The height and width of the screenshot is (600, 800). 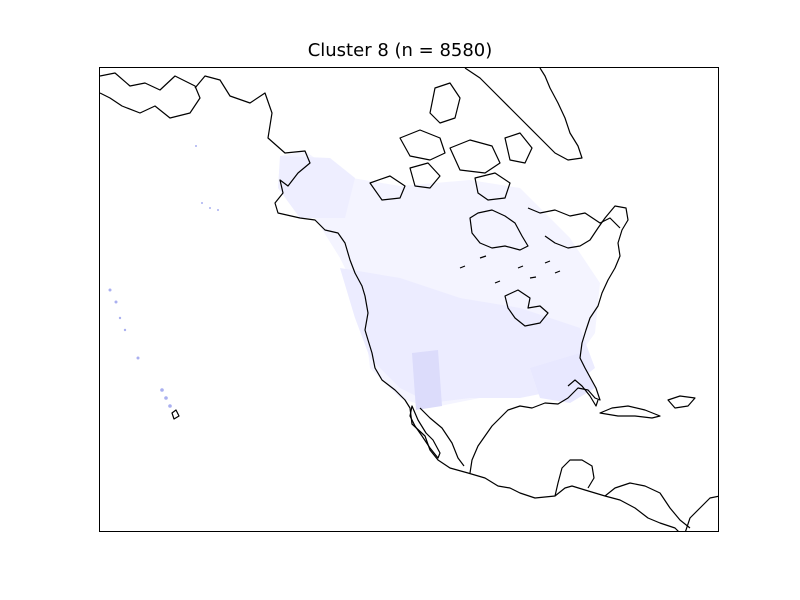 I want to click on coastline-hudson-bay, so click(x=499, y=230).